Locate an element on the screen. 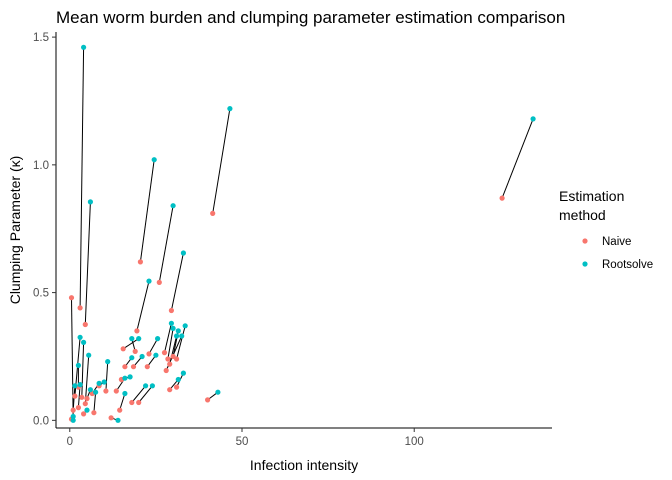 The width and height of the screenshot is (672, 480). x-axis-title: Infection intensity is located at coordinates (304, 465).